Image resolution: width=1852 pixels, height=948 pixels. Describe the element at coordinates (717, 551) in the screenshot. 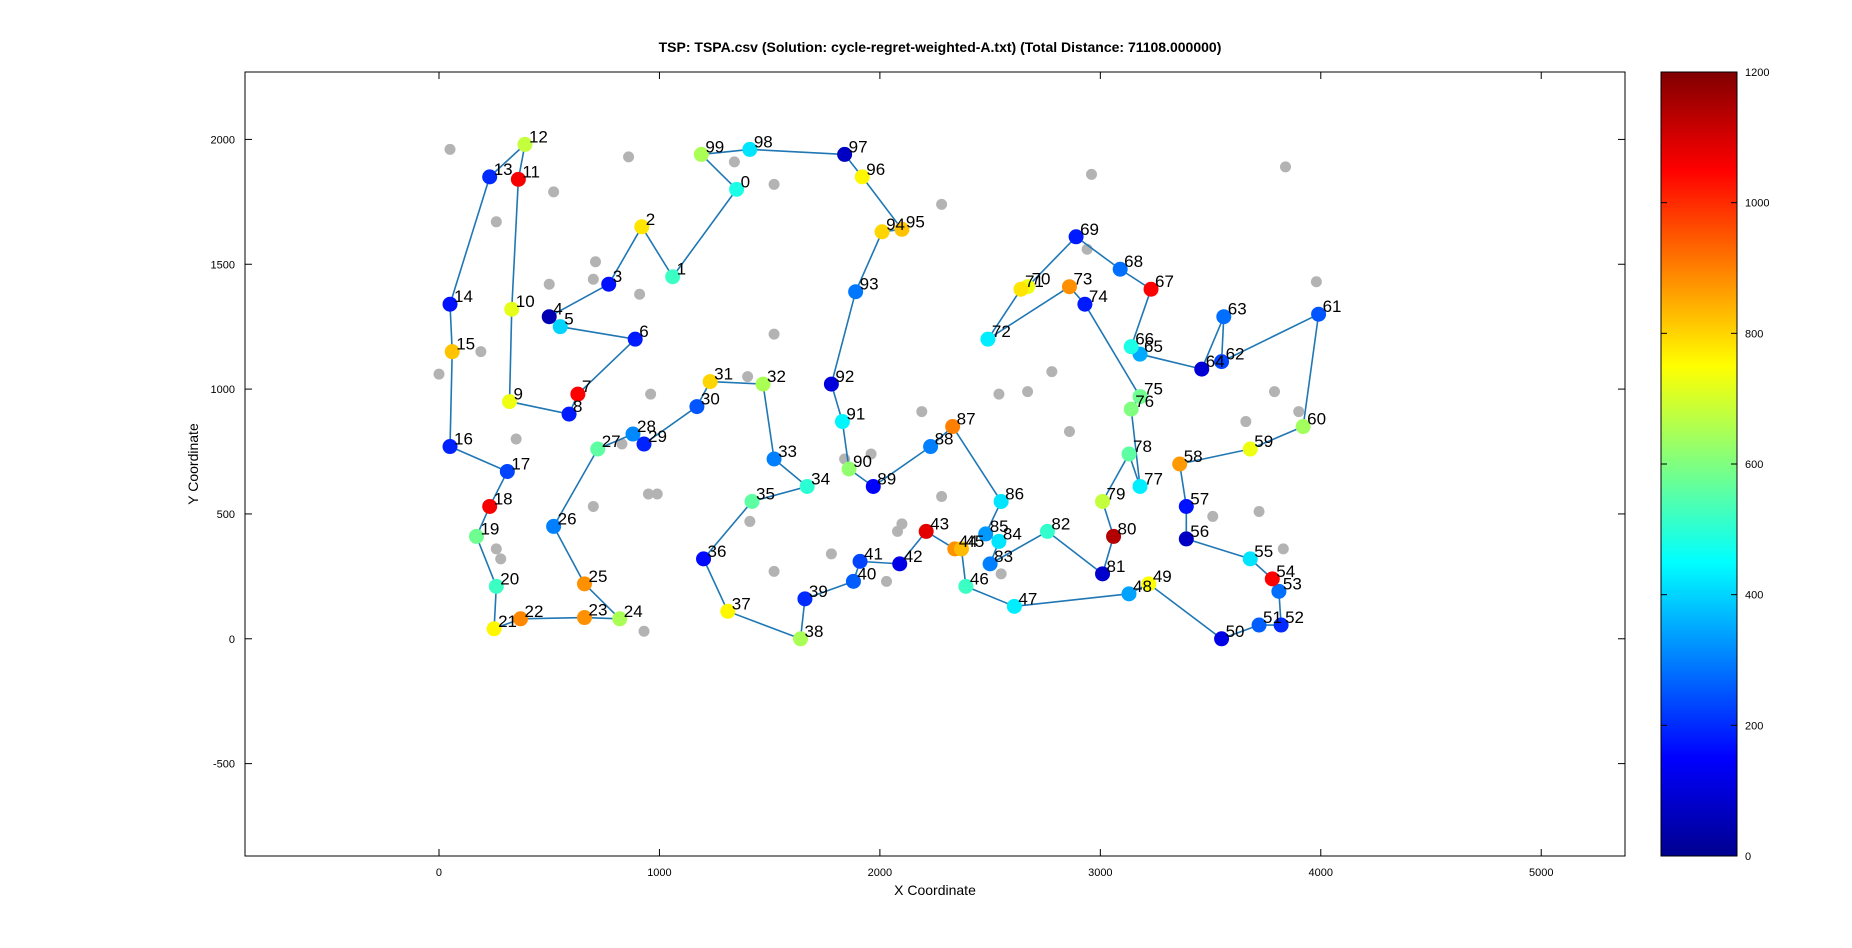

I see `node-label: 36` at that location.